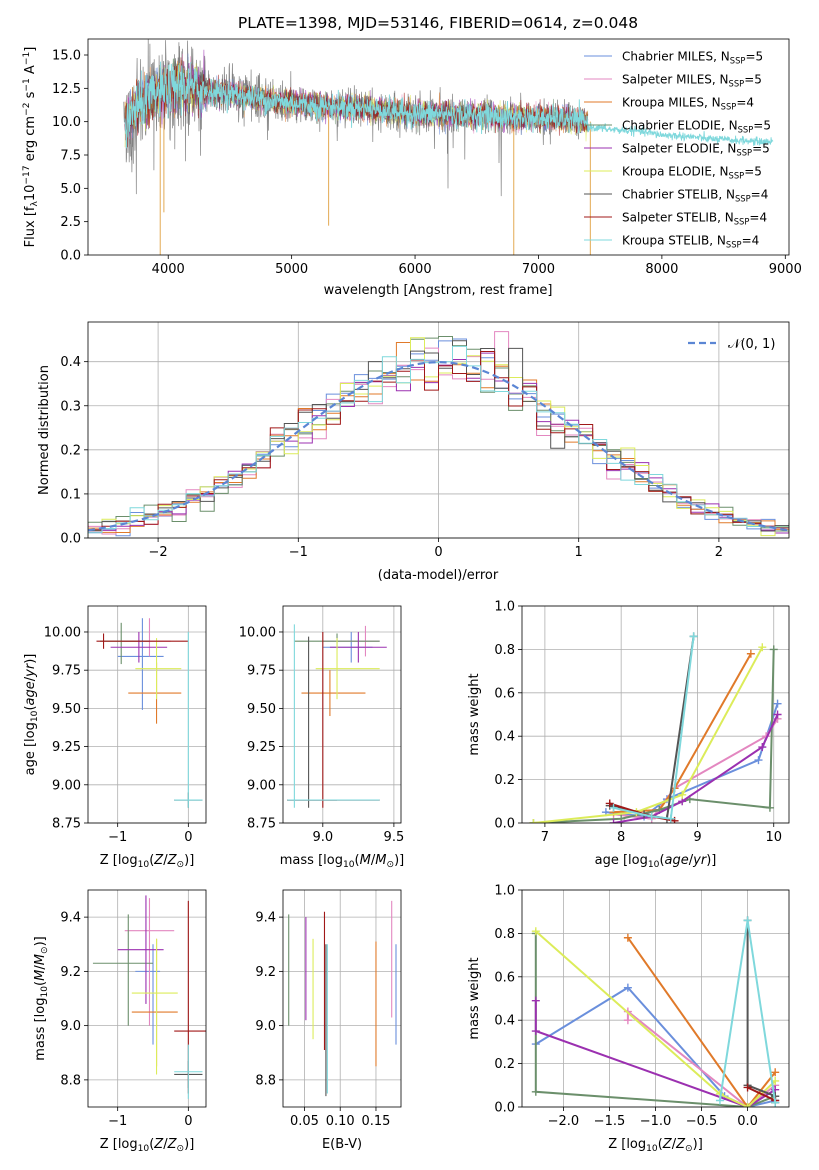  I want to click on panel-age-vs-Z: −1 0 8.75 9.00 9.25 9.50 9.75 10.00, so click(125, 725).